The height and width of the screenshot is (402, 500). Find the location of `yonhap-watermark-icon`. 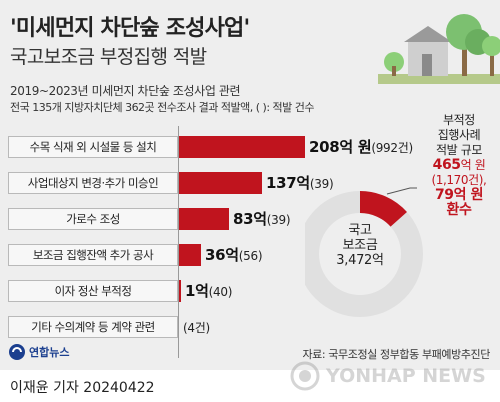

yonhap-watermark-icon is located at coordinates (305, 376).